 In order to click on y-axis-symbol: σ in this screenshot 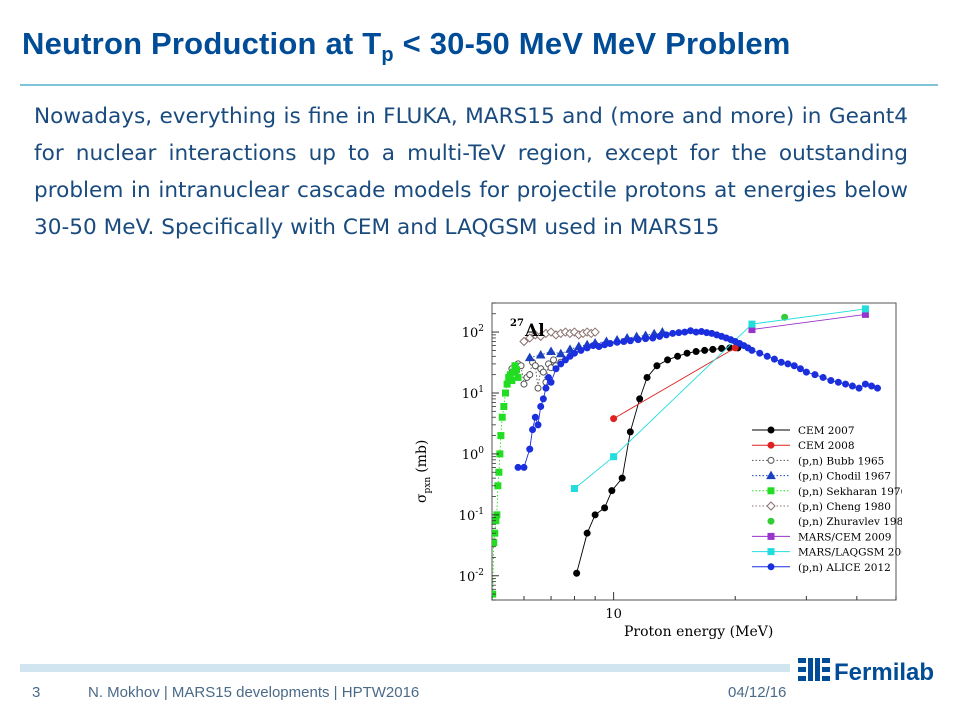, I will do `click(422, 498)`.